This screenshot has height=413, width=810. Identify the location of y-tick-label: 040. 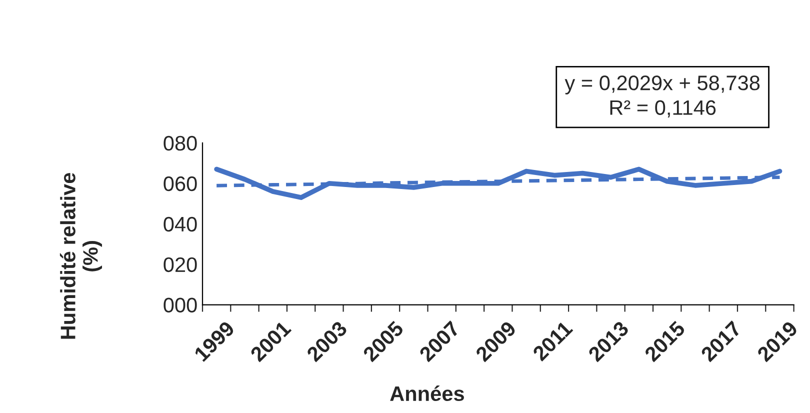
(180, 224).